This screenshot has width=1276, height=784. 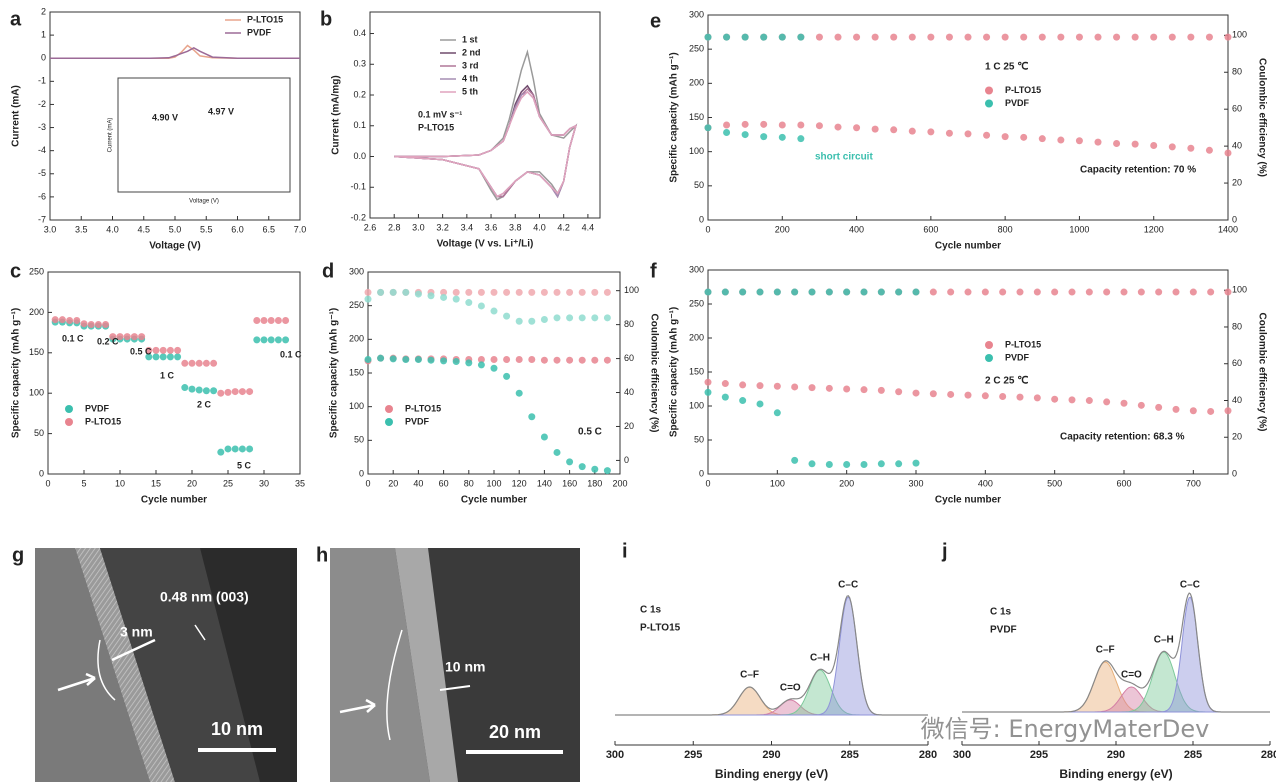 What do you see at coordinates (696, 303) in the screenshot?
I see `y-tick-label: 250` at bounding box center [696, 303].